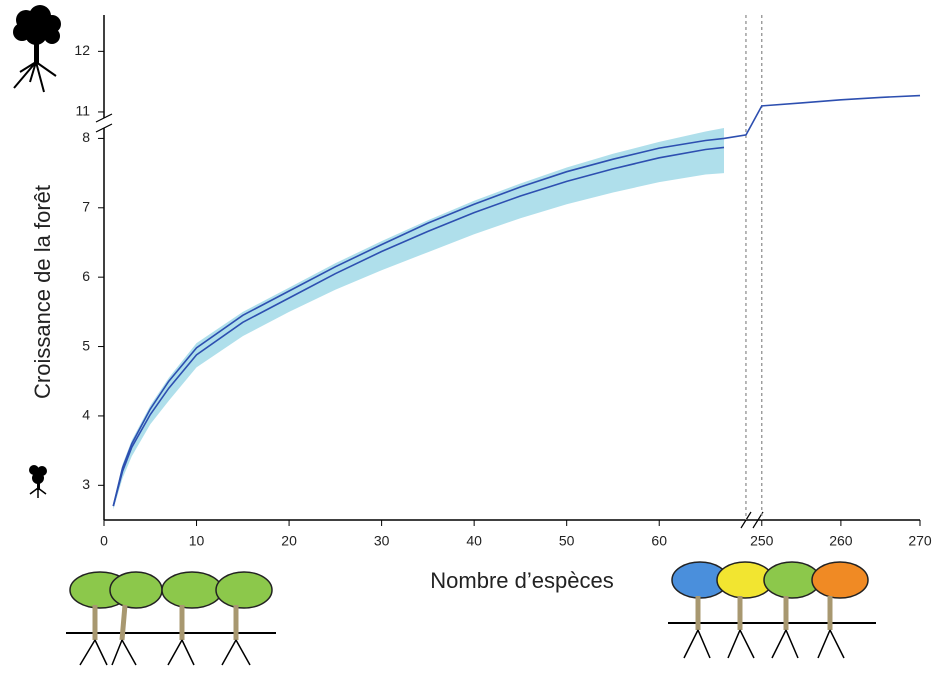  I want to click on y-axis-label: Croissance de la forêt, so click(42, 292).